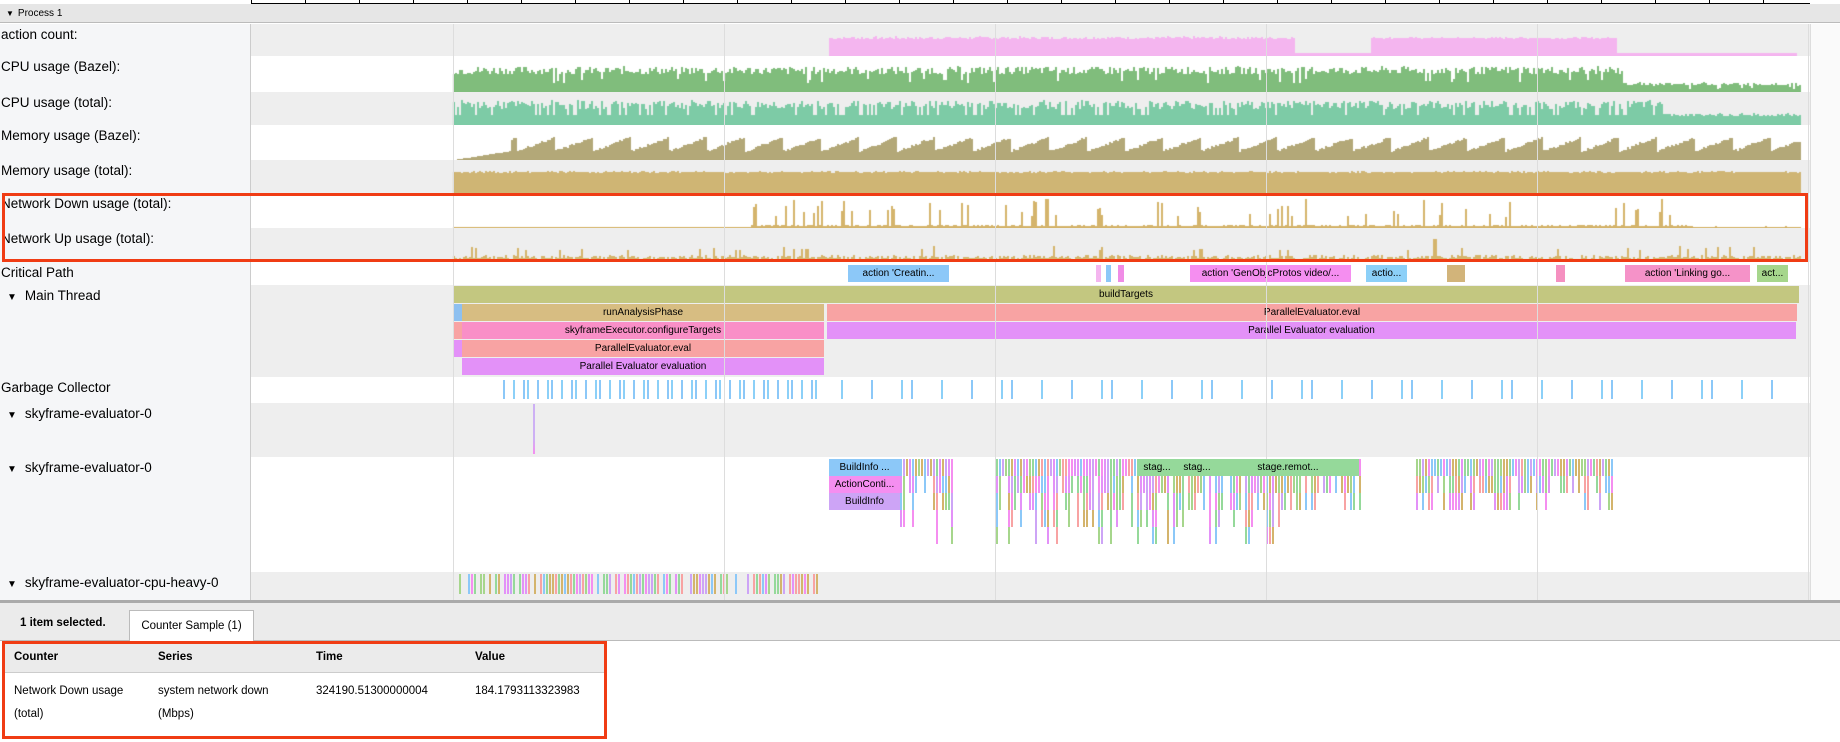  I want to click on slice, so click(457, 348).